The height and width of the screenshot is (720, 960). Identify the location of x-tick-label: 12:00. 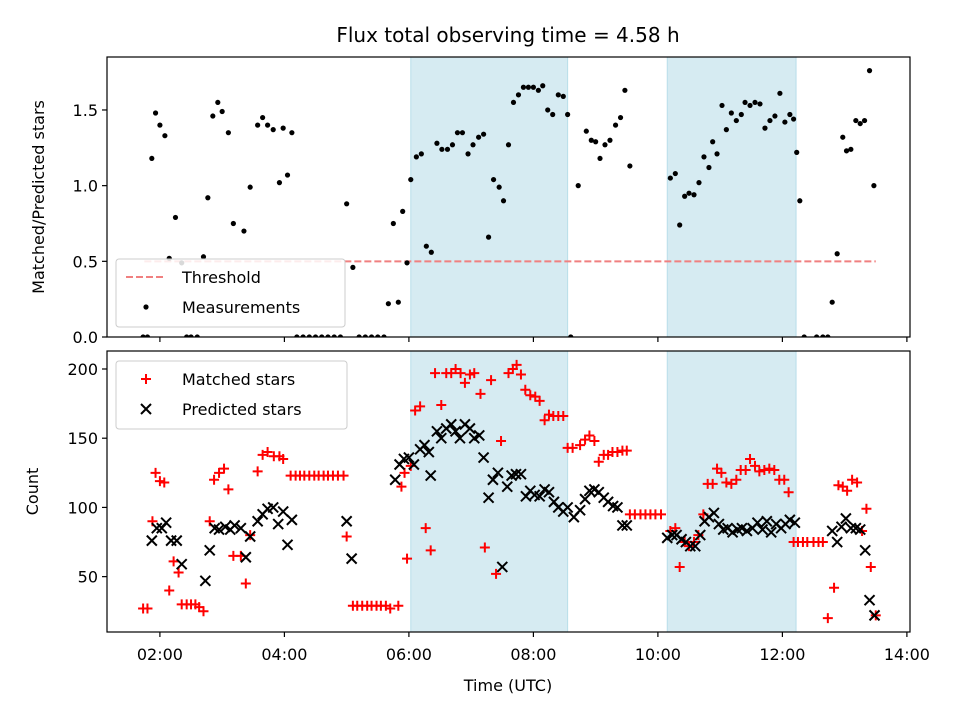
(782, 654).